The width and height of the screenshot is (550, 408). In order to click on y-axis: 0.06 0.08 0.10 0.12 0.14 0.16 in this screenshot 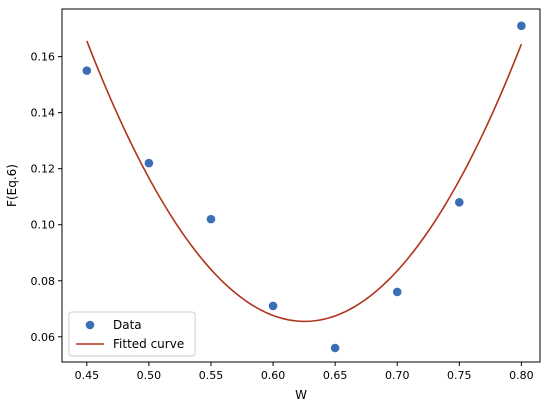, I will do `click(46, 197)`.